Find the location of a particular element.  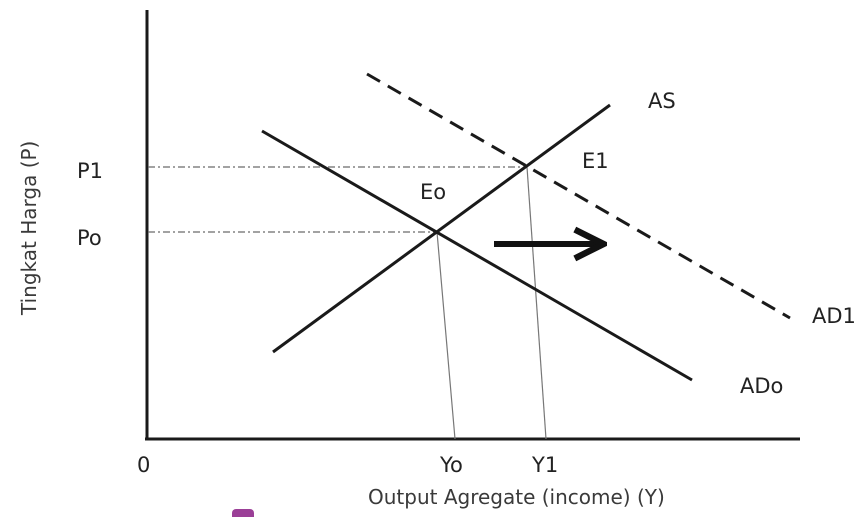

ad1-label: AD1 is located at coordinates (834, 316).